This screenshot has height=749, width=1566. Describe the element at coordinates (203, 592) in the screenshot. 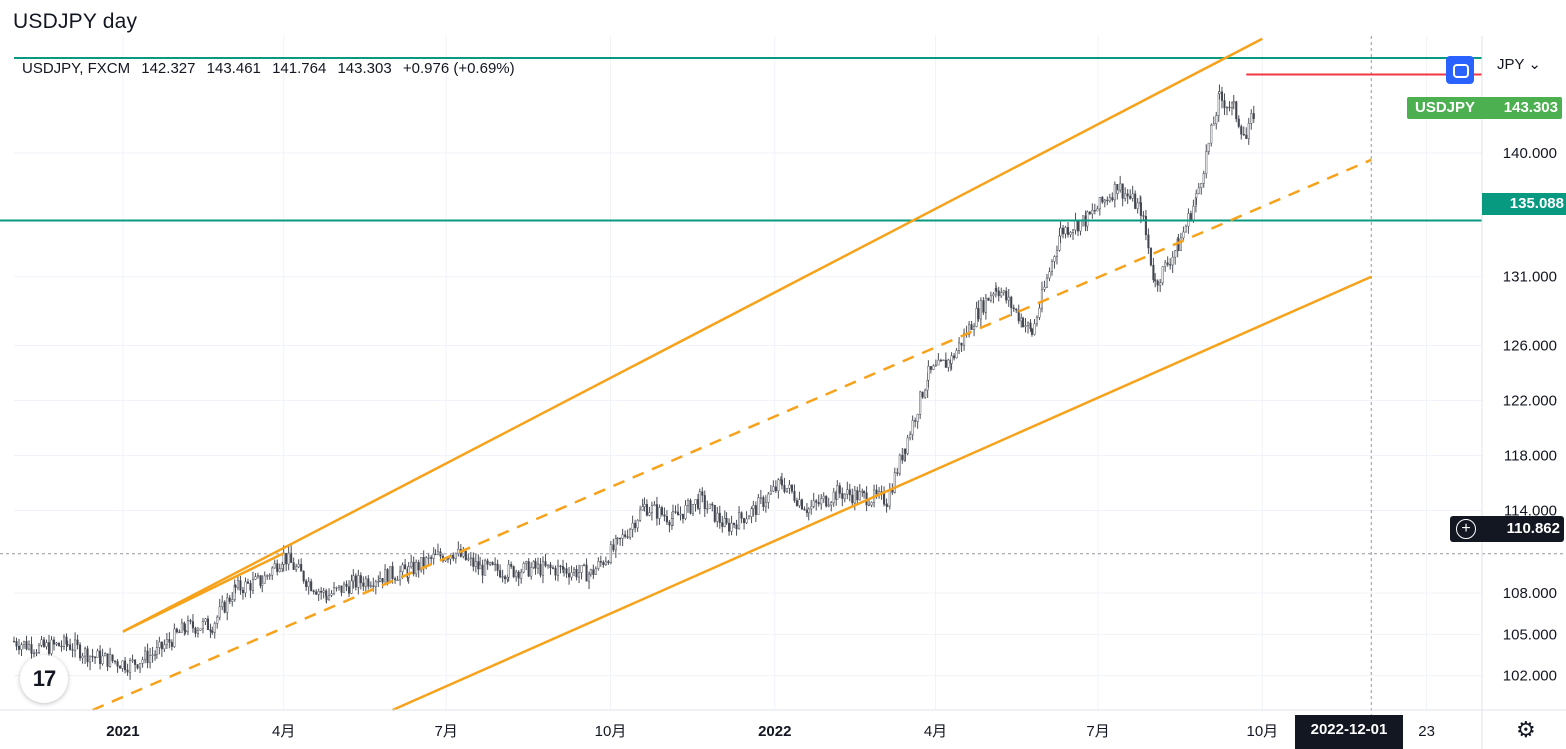

I see `channel-anchor-line` at that location.